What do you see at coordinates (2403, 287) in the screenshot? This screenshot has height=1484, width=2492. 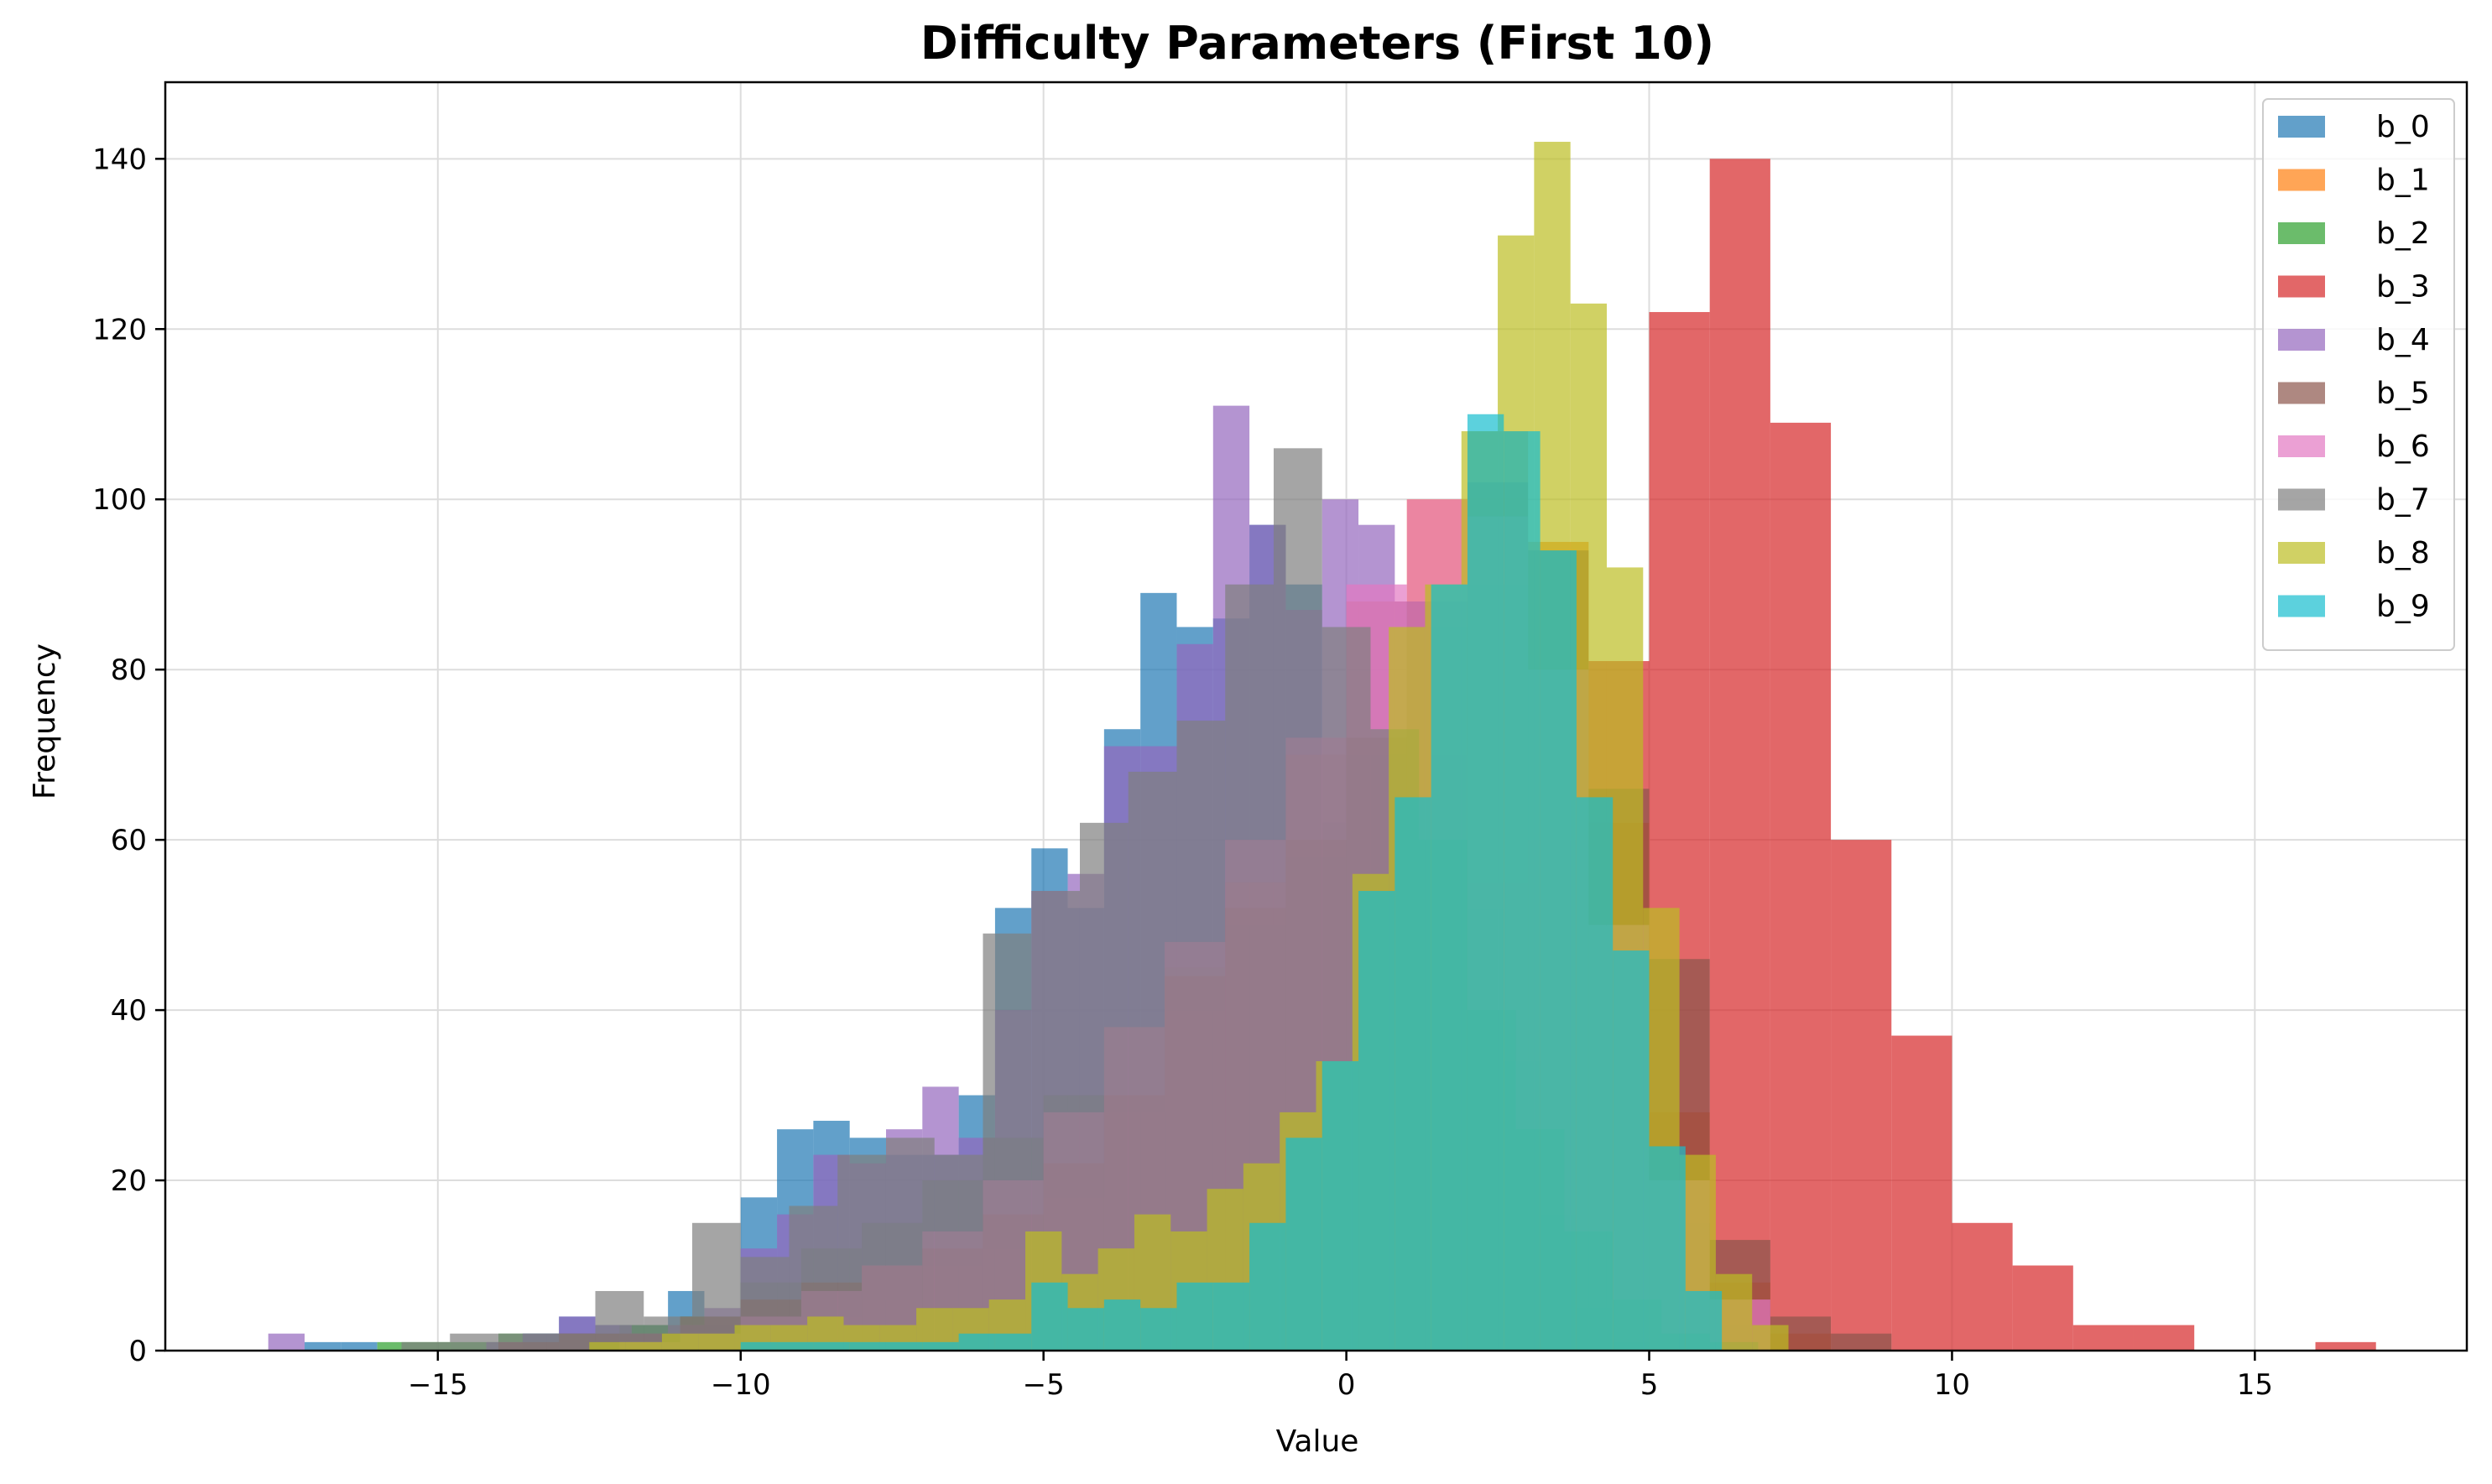 I see `legend-label-b_3: b_3` at bounding box center [2403, 287].